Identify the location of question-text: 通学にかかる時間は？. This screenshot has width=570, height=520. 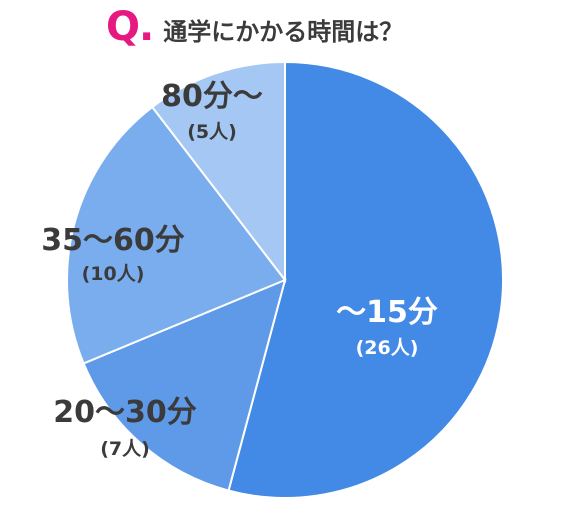
(283, 32).